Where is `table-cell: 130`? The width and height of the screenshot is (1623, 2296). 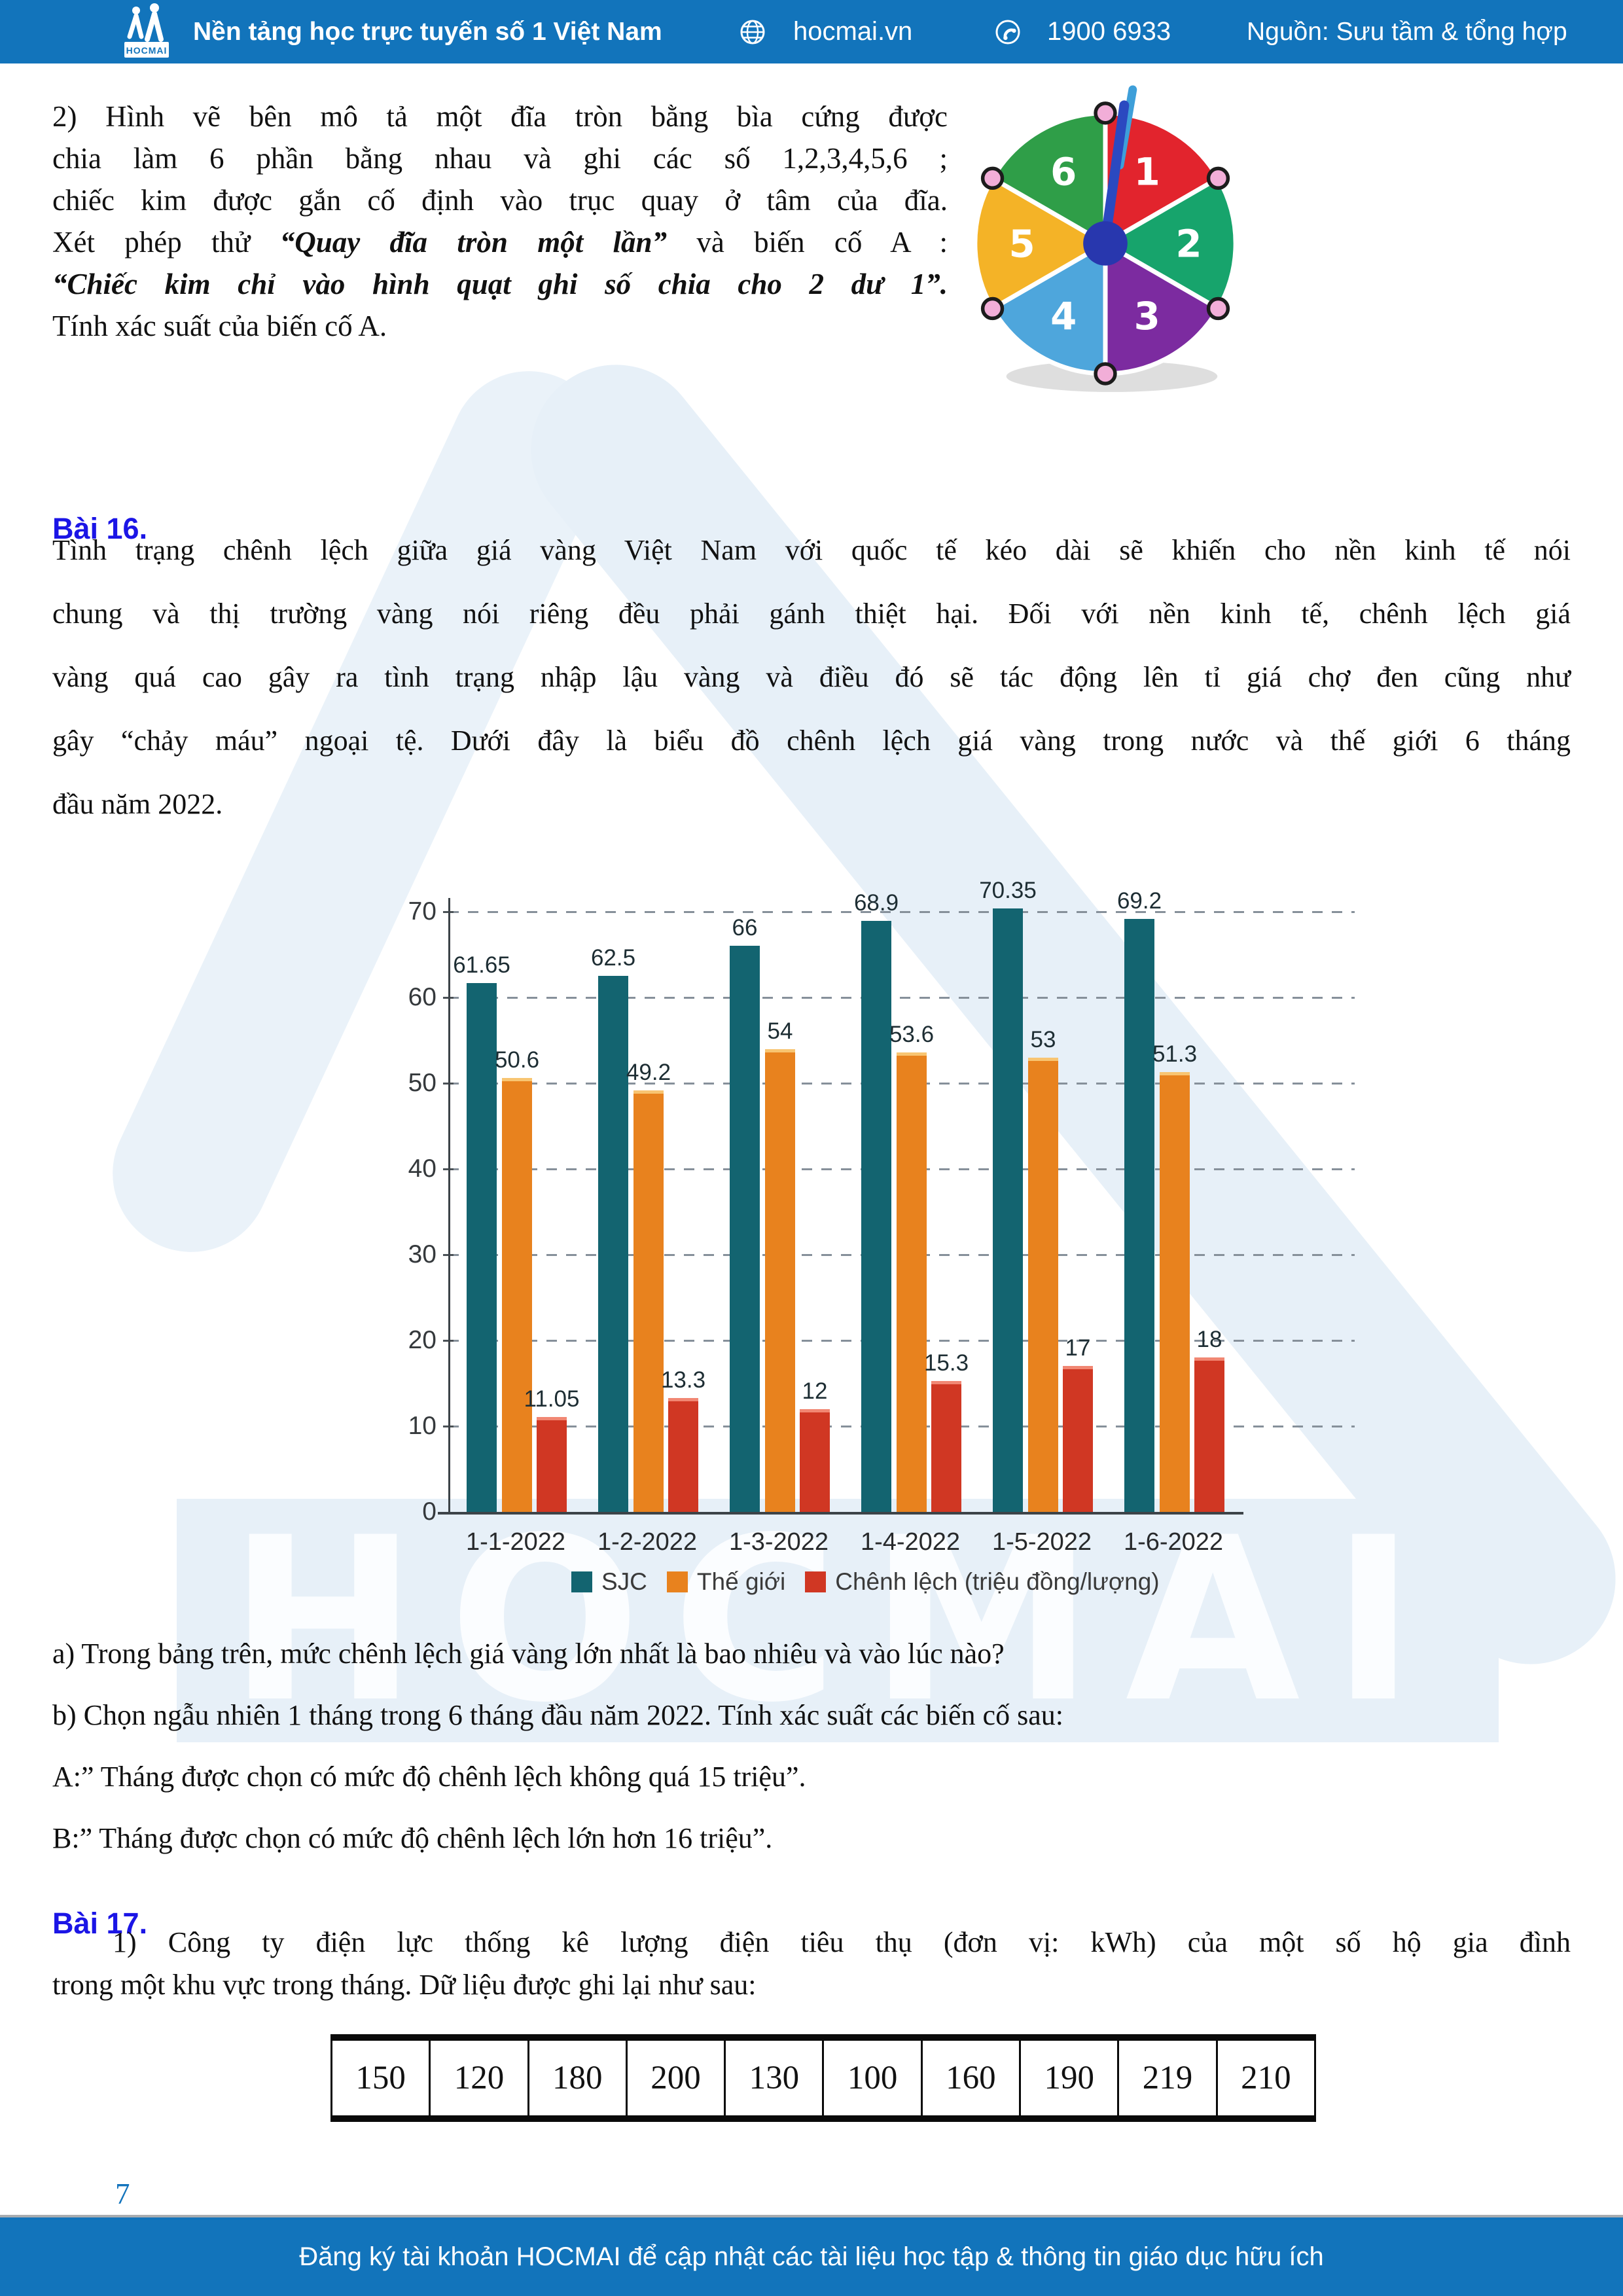 table-cell: 130 is located at coordinates (776, 2078).